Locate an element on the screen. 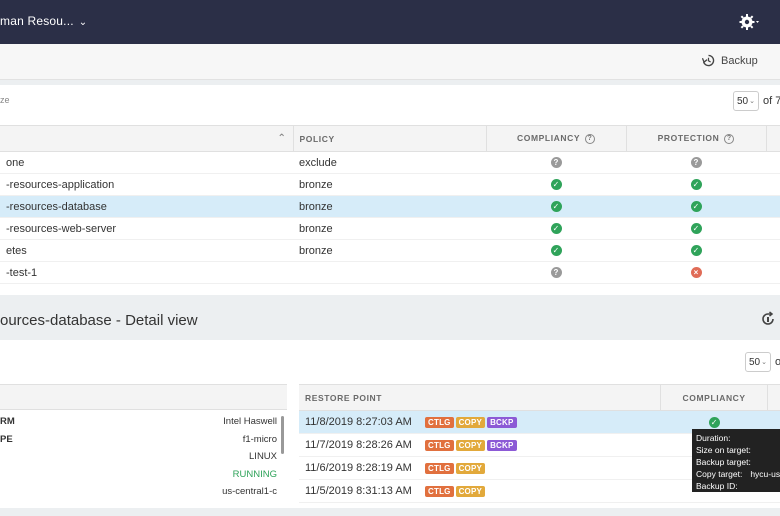  properties-header is located at coordinates (143, 397).